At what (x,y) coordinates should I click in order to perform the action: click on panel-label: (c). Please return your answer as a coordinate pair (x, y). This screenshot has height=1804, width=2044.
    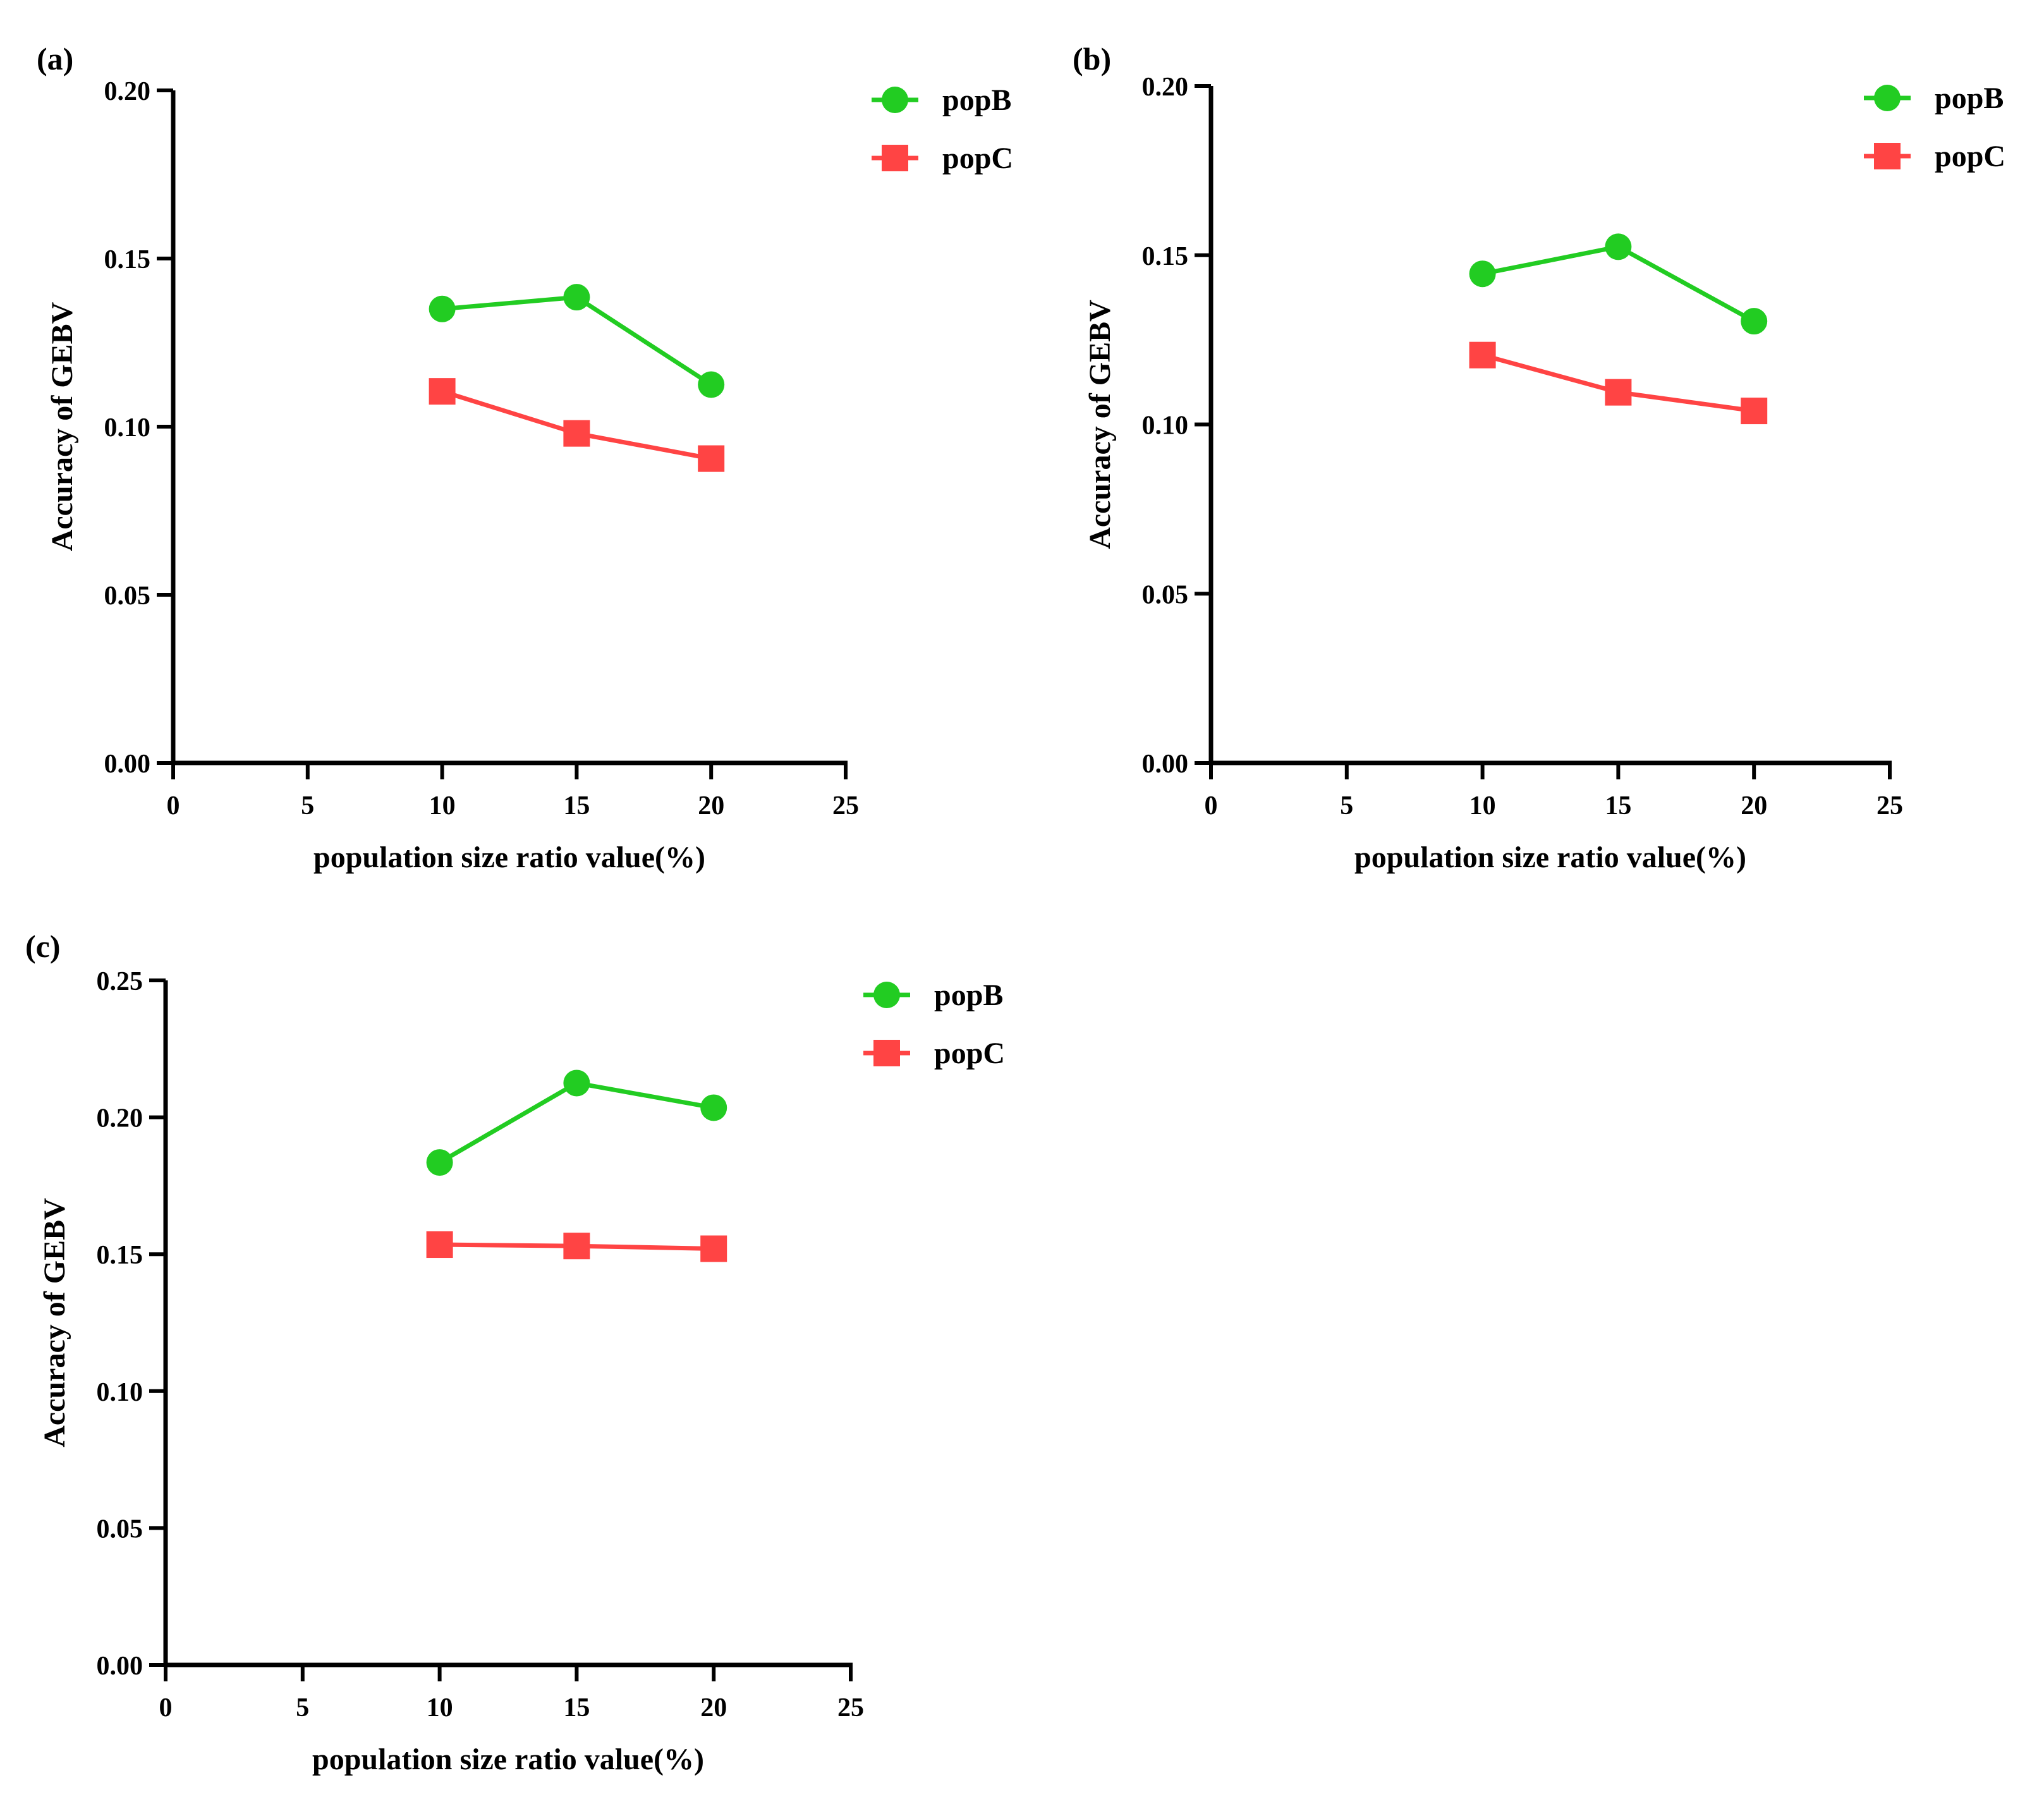
    Looking at the image, I should click on (43, 946).